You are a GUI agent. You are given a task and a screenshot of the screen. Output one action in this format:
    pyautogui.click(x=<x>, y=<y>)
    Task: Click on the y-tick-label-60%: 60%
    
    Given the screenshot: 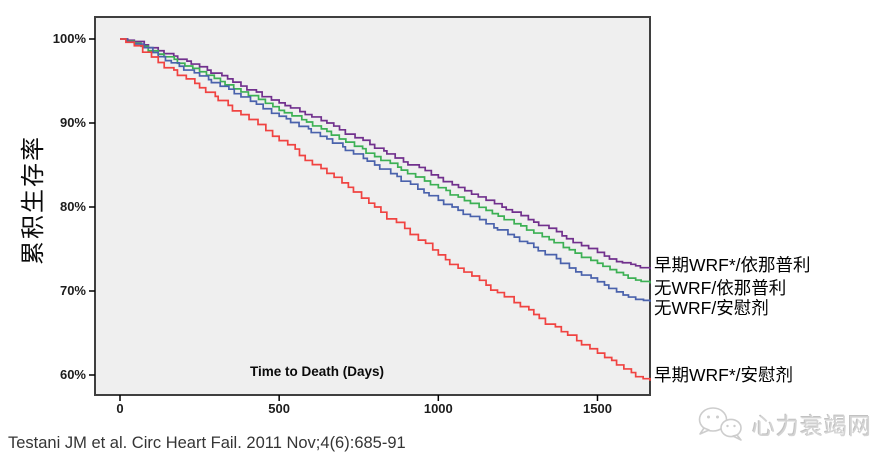 What is the action you would take?
    pyautogui.click(x=72, y=374)
    